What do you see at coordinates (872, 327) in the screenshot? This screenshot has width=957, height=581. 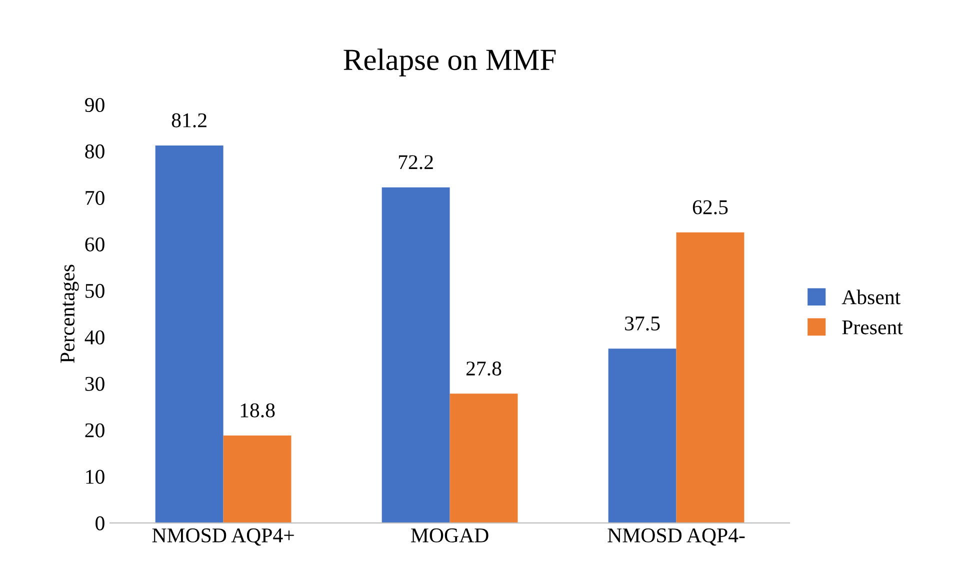 I see `legend-label: Present` at bounding box center [872, 327].